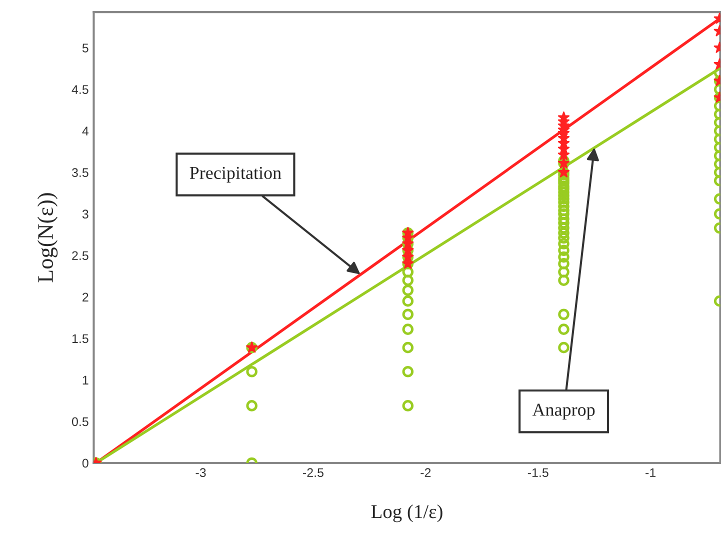 Image resolution: width=721 pixels, height=540 pixels. What do you see at coordinates (80, 339) in the screenshot?
I see `y-tick-label: 1.5` at bounding box center [80, 339].